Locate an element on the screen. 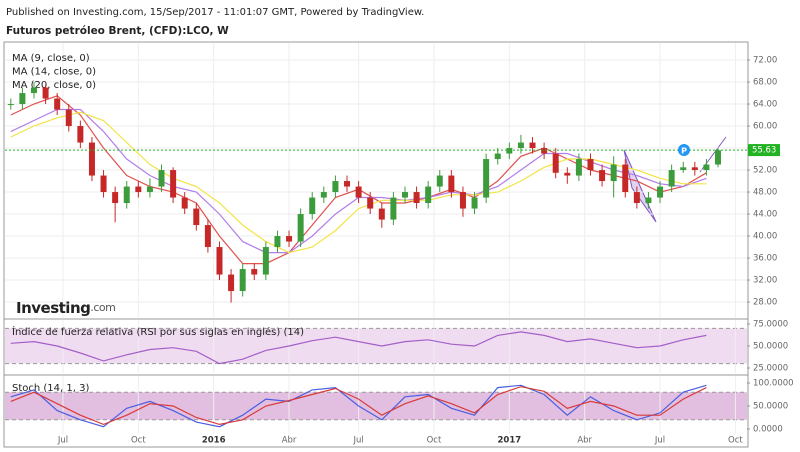  y-tick-label: 100.0000 is located at coordinates (773, 383).